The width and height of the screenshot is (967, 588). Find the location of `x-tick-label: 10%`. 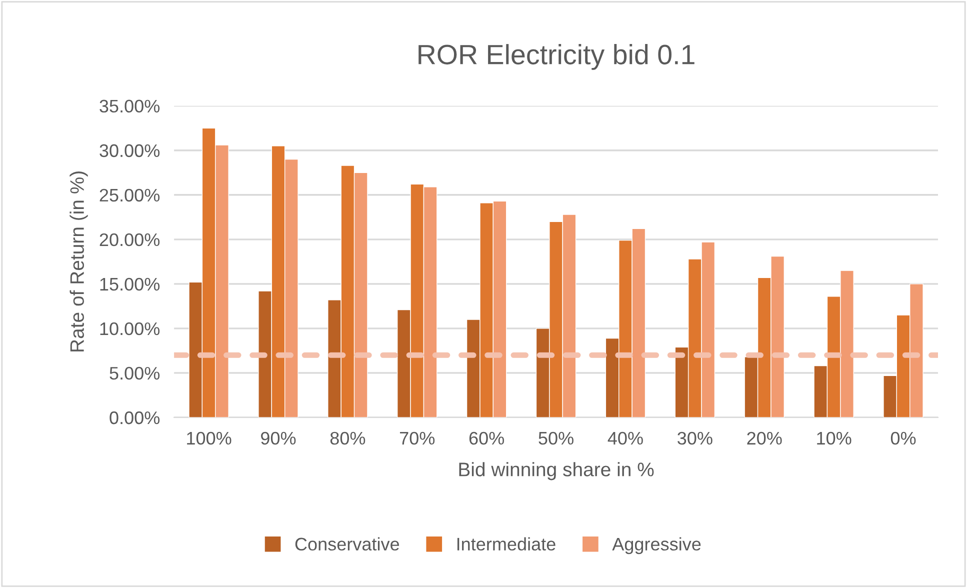

x-tick-label: 10% is located at coordinates (834, 438).